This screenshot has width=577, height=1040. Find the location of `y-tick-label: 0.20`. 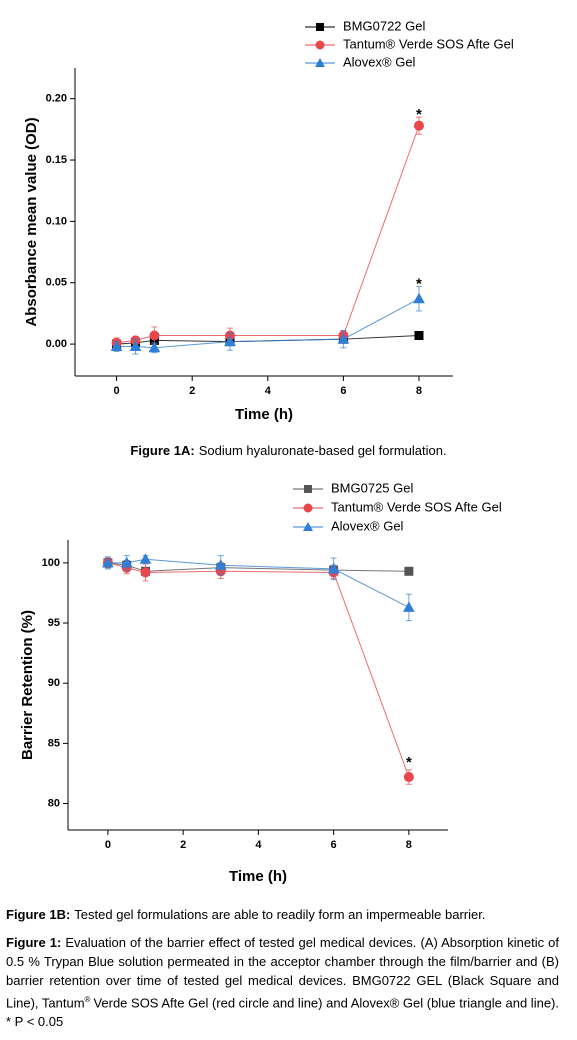

y-tick-label: 0.20 is located at coordinates (56, 99).